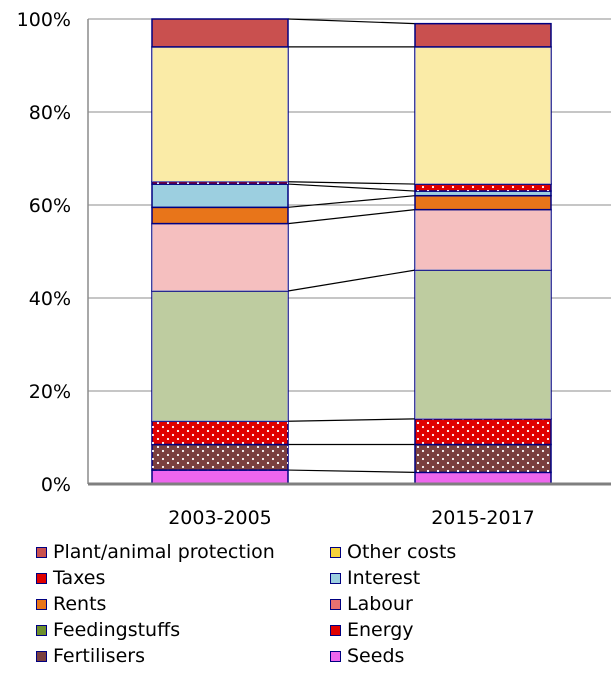  I want to click on legend-item: Other costs, so click(460, 552).